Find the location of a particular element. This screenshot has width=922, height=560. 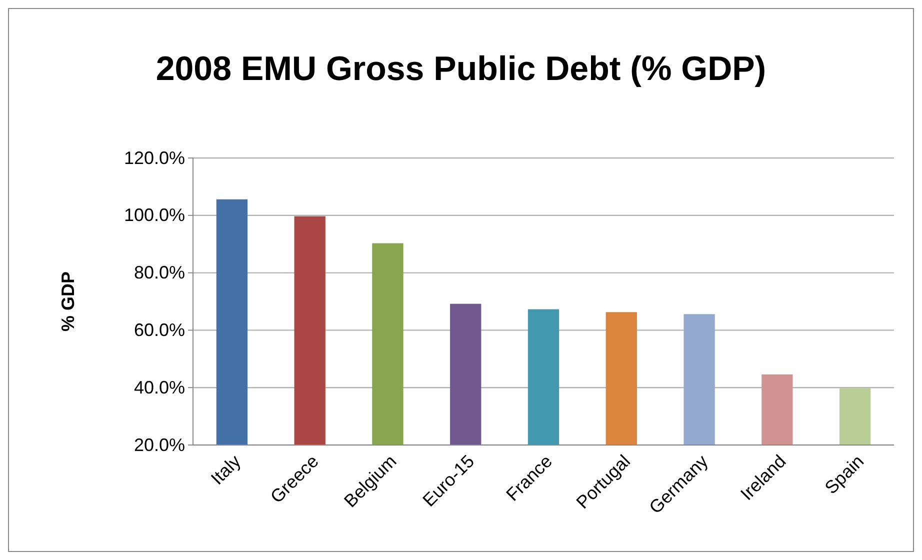

y-tick-label: 40.0% is located at coordinates (159, 387).